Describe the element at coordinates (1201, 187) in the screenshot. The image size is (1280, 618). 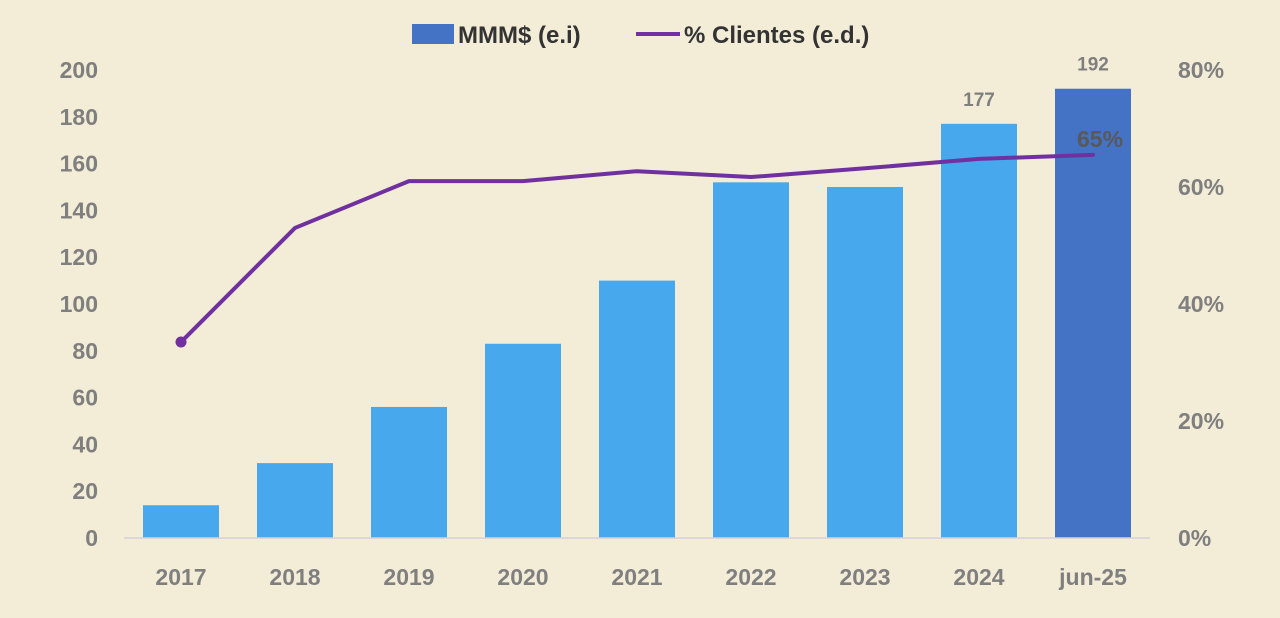
I see `y-right-tick-label: 60%` at that location.